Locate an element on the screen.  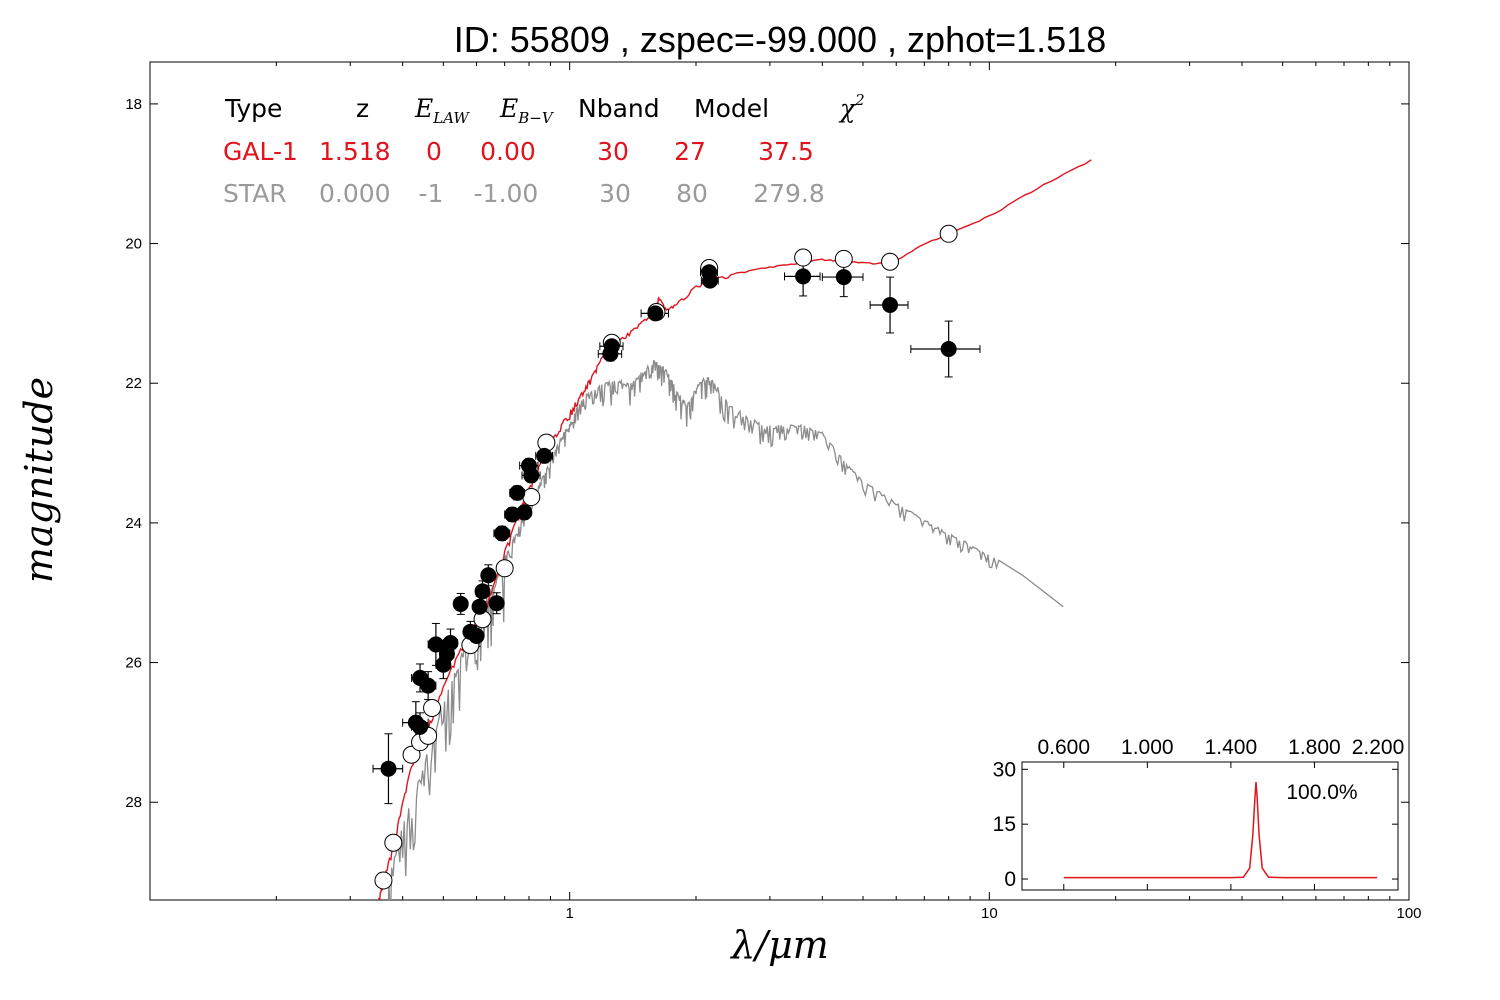
x-tick-label: 10 is located at coordinates (989, 913).